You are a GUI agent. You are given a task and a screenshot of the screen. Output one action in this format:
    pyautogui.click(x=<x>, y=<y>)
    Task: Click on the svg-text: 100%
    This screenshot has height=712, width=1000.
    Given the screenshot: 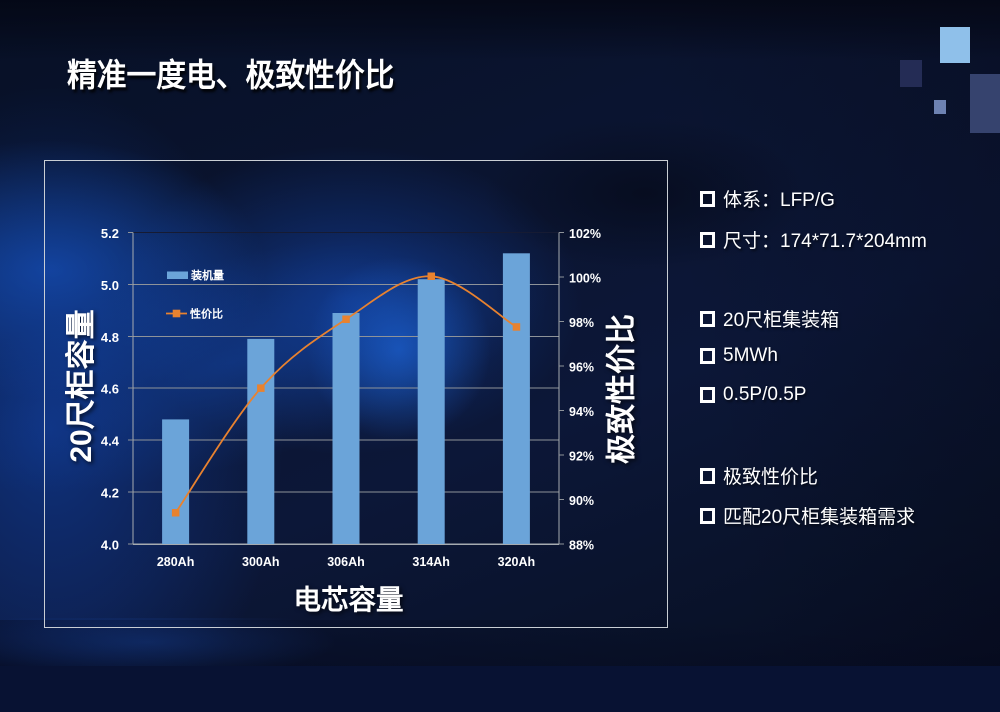 What is the action you would take?
    pyautogui.click(x=585, y=279)
    